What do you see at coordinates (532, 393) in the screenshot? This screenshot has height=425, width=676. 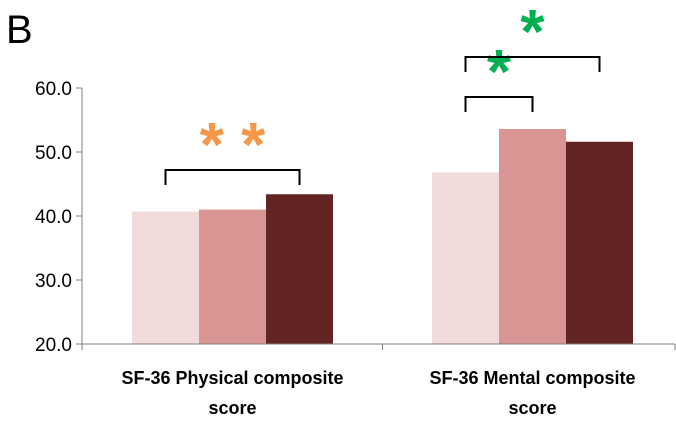 I see `x-category-label: SF-36 Mental composite score` at bounding box center [532, 393].